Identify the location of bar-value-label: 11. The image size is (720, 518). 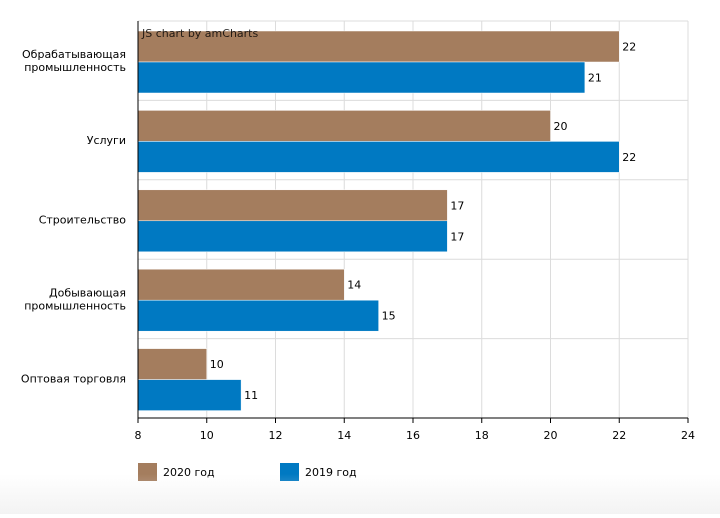
(251, 395).